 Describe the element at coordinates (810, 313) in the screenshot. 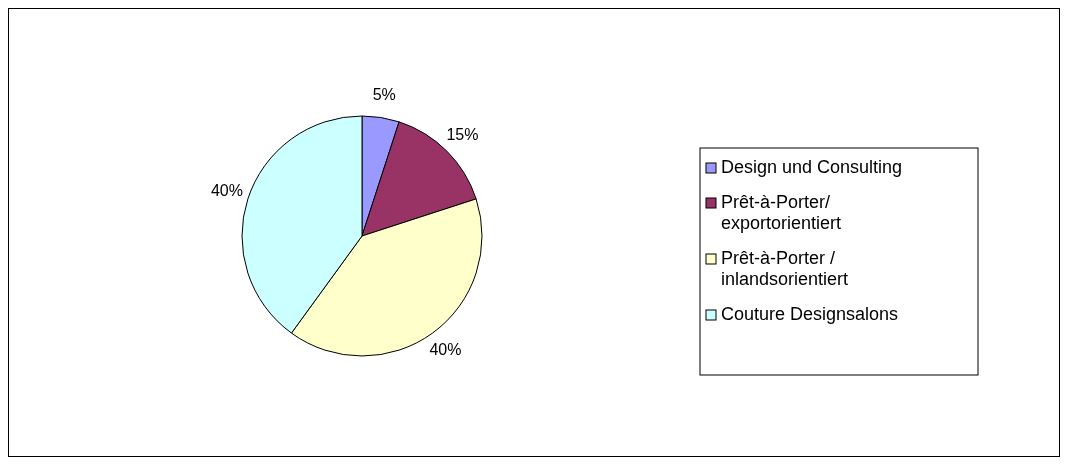

I see `legend-label: Couture Designsalons` at that location.